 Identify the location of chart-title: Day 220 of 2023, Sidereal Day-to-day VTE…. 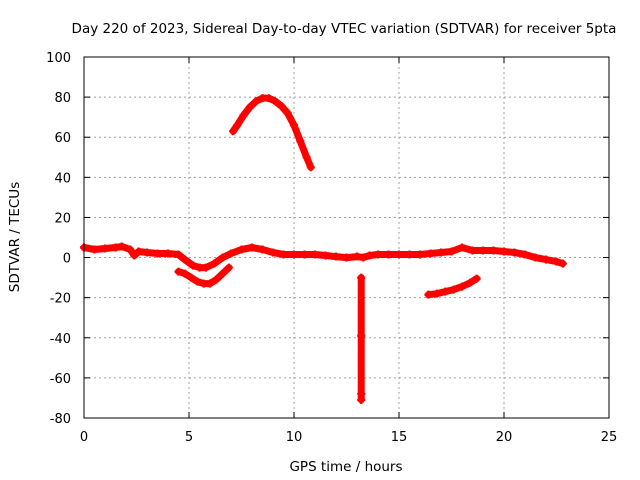
(344, 29).